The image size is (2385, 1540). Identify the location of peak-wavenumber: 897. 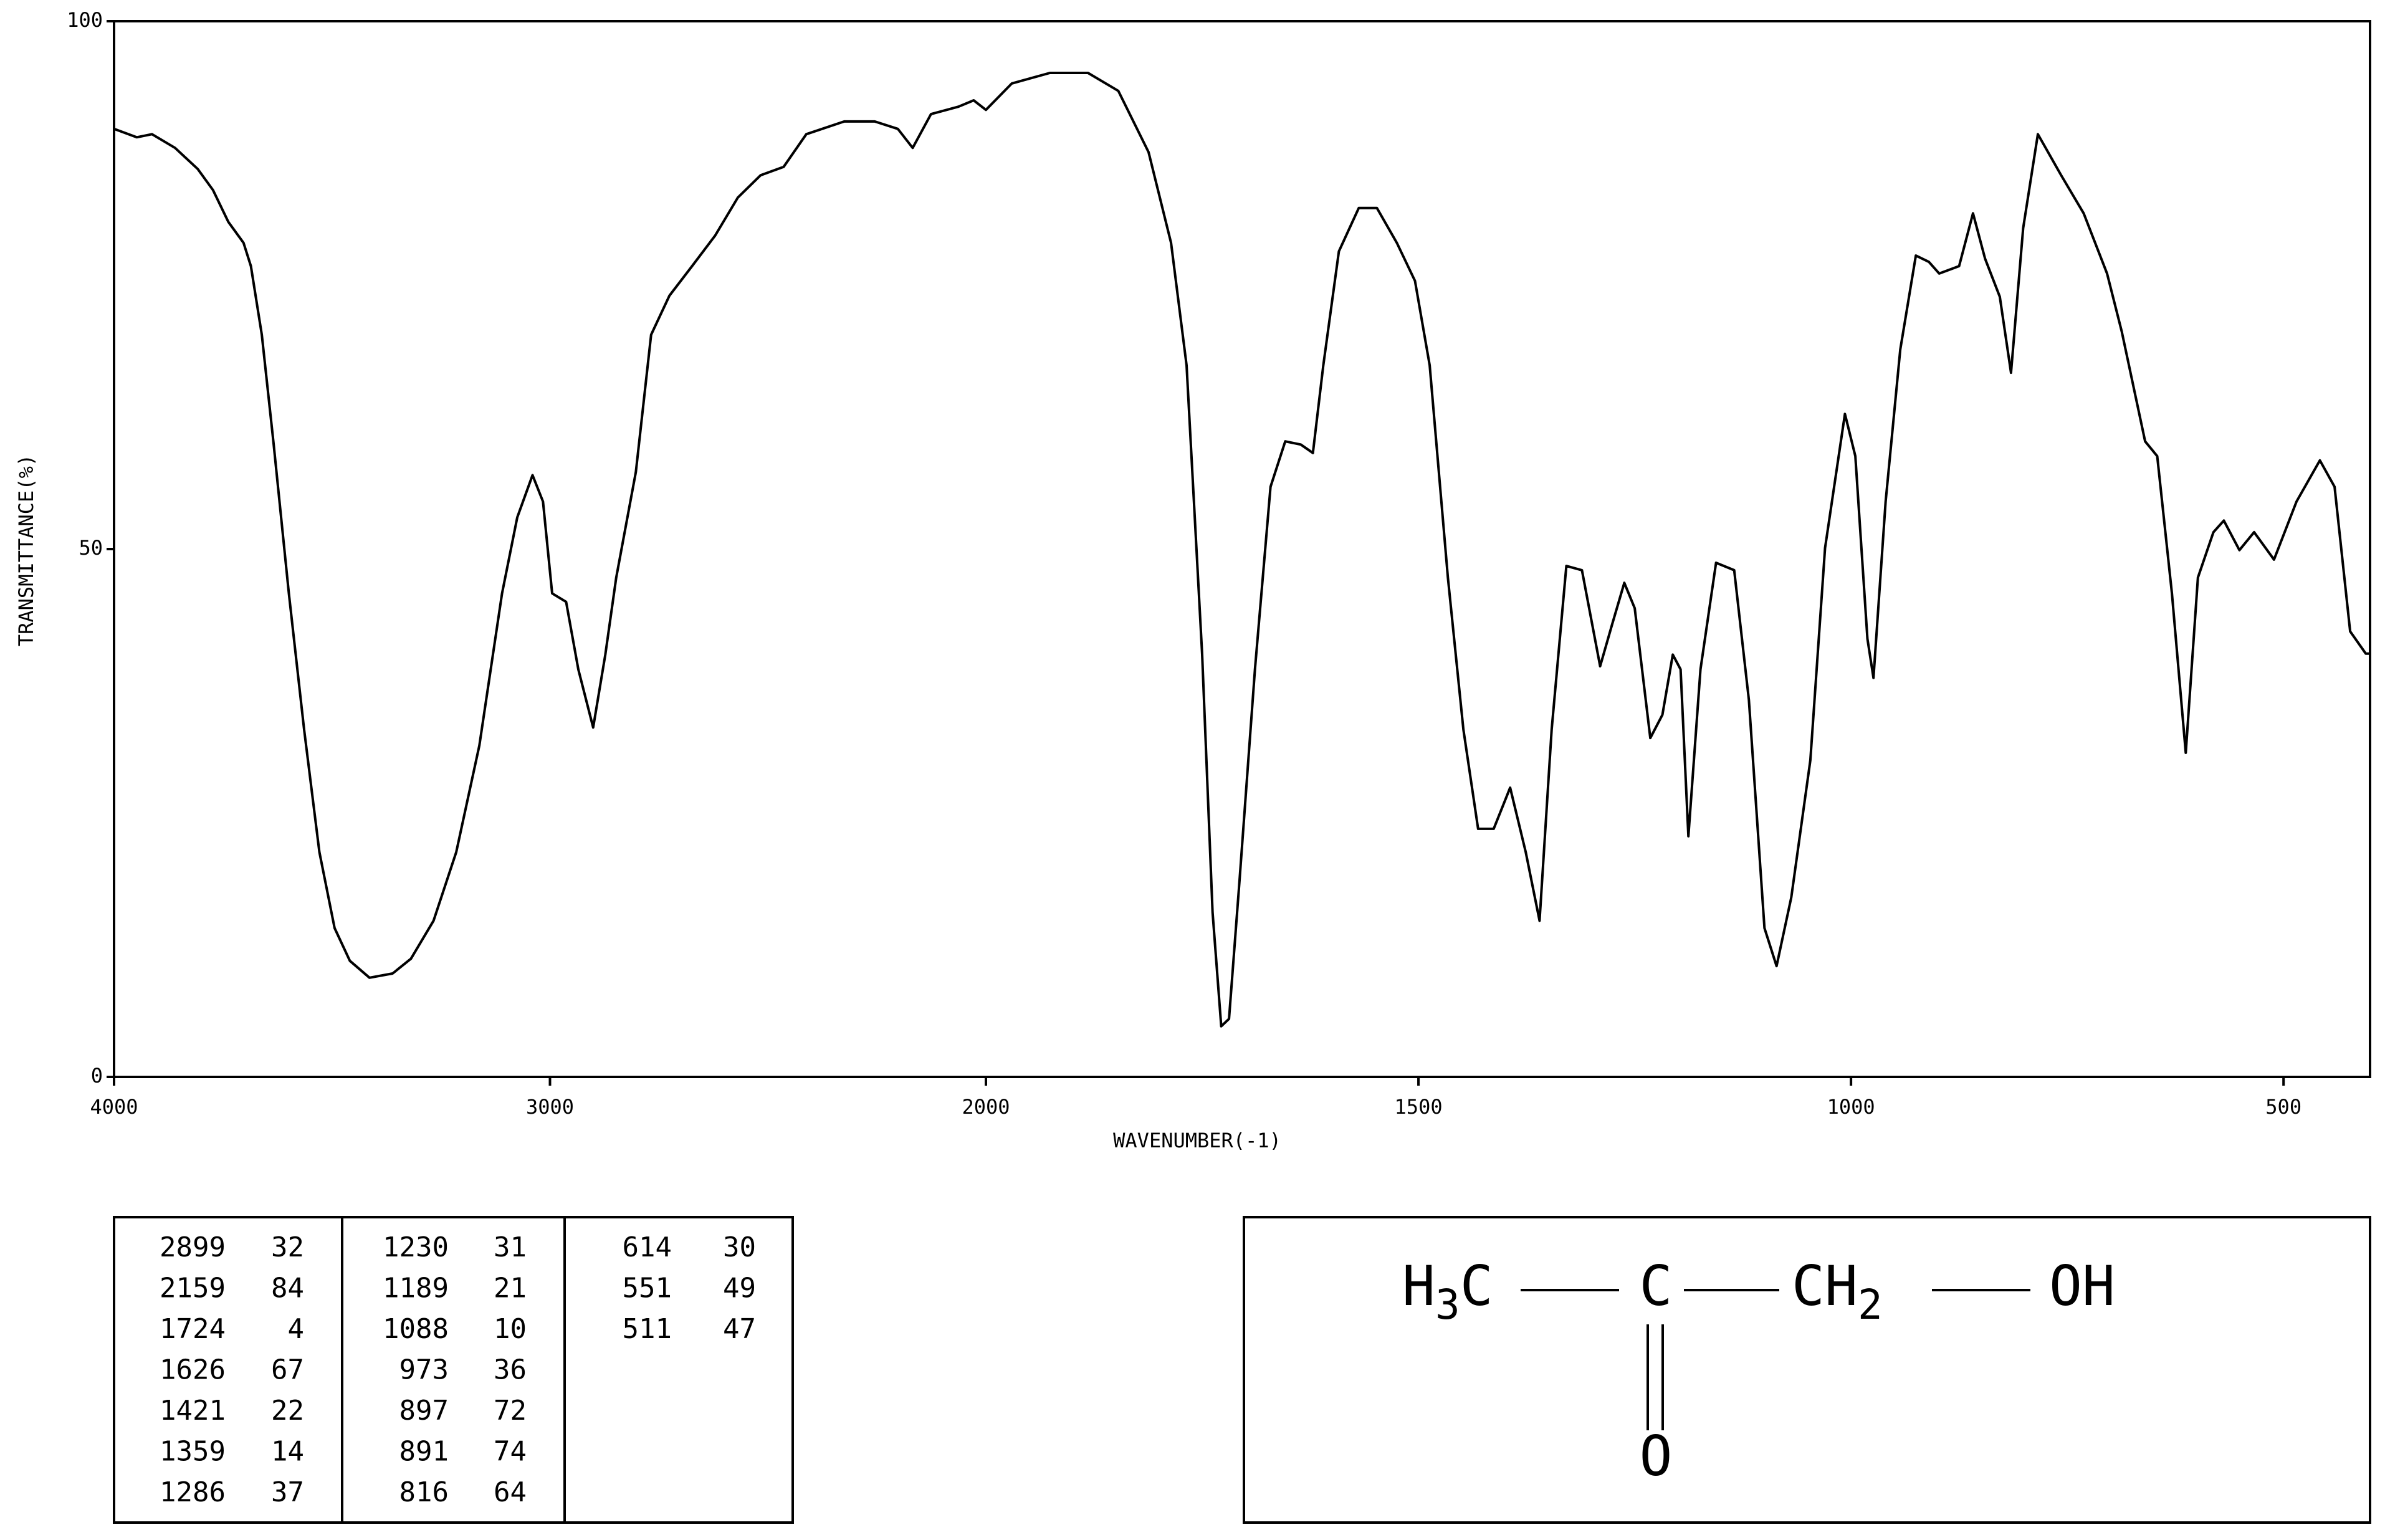
(424, 1411).